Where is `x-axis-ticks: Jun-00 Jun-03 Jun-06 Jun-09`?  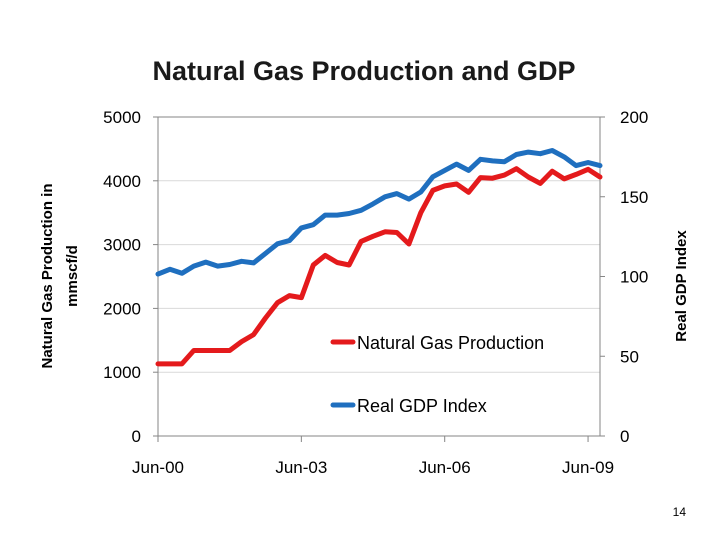
x-axis-ticks: Jun-00 Jun-03 Jun-06 Jun-09 is located at coordinates (373, 456).